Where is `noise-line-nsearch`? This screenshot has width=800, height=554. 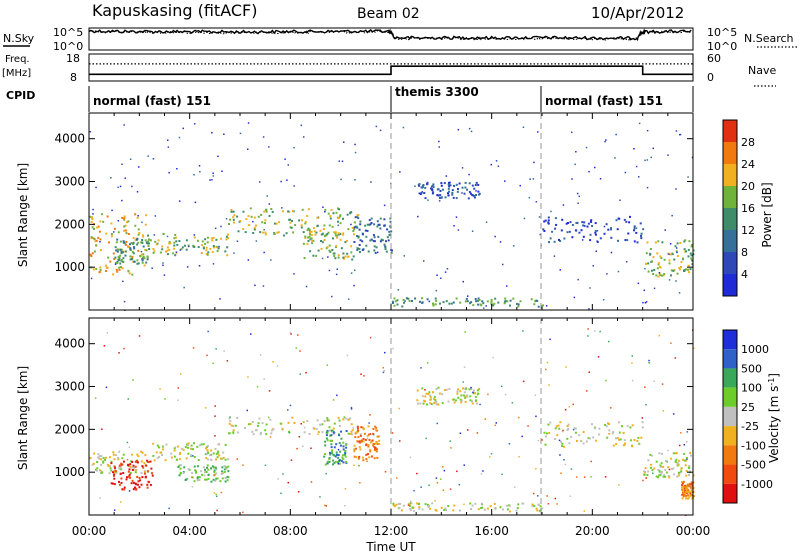 noise-line-nsearch is located at coordinates (390, 36).